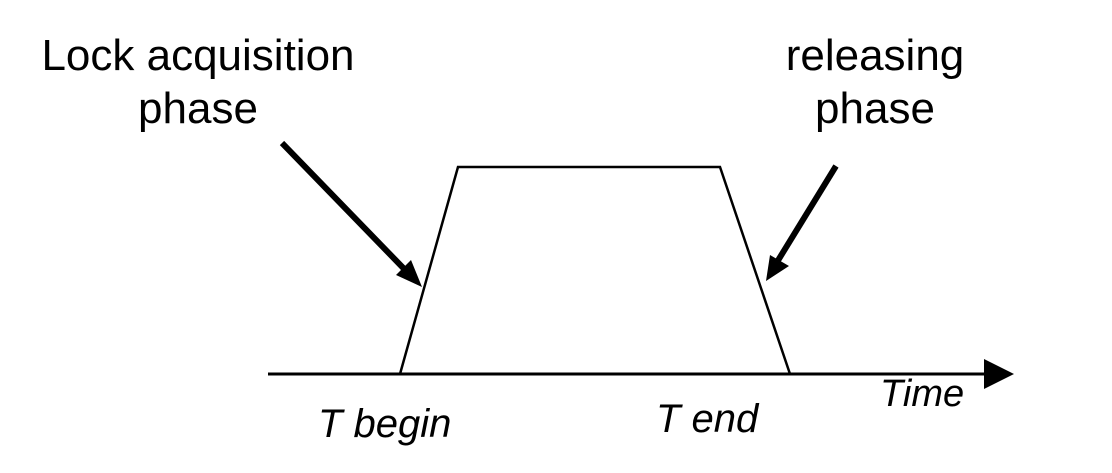  Describe the element at coordinates (347, 210) in the screenshot. I see `lock-acquisition-arrow-shaft` at that location.